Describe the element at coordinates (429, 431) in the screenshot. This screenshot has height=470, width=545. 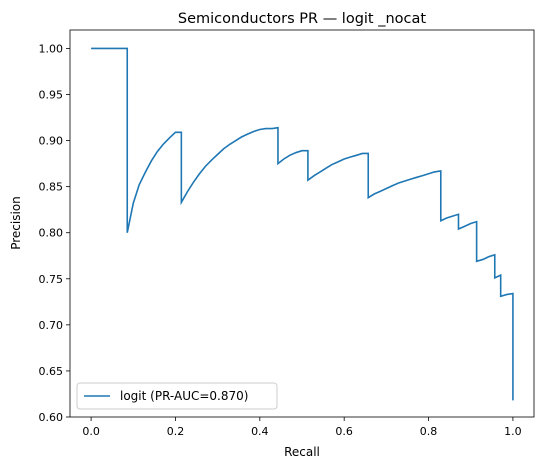
I see `x-tick-label: 0.8` at that location.